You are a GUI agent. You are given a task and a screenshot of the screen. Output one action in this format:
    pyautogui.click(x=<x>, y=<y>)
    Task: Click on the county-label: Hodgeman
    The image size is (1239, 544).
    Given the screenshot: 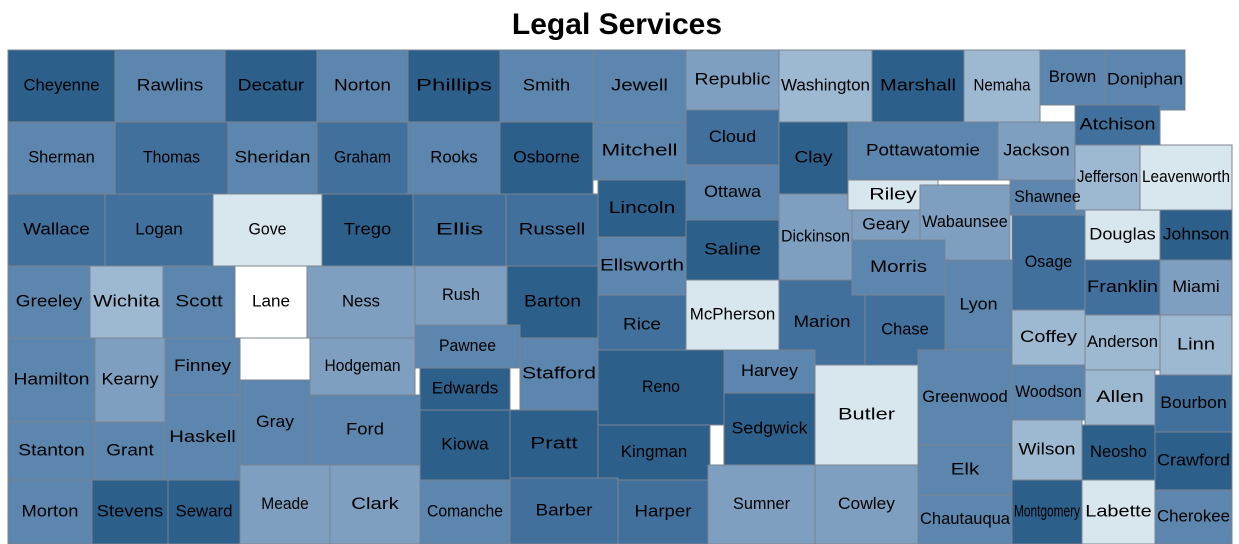 What is the action you would take?
    pyautogui.click(x=363, y=365)
    